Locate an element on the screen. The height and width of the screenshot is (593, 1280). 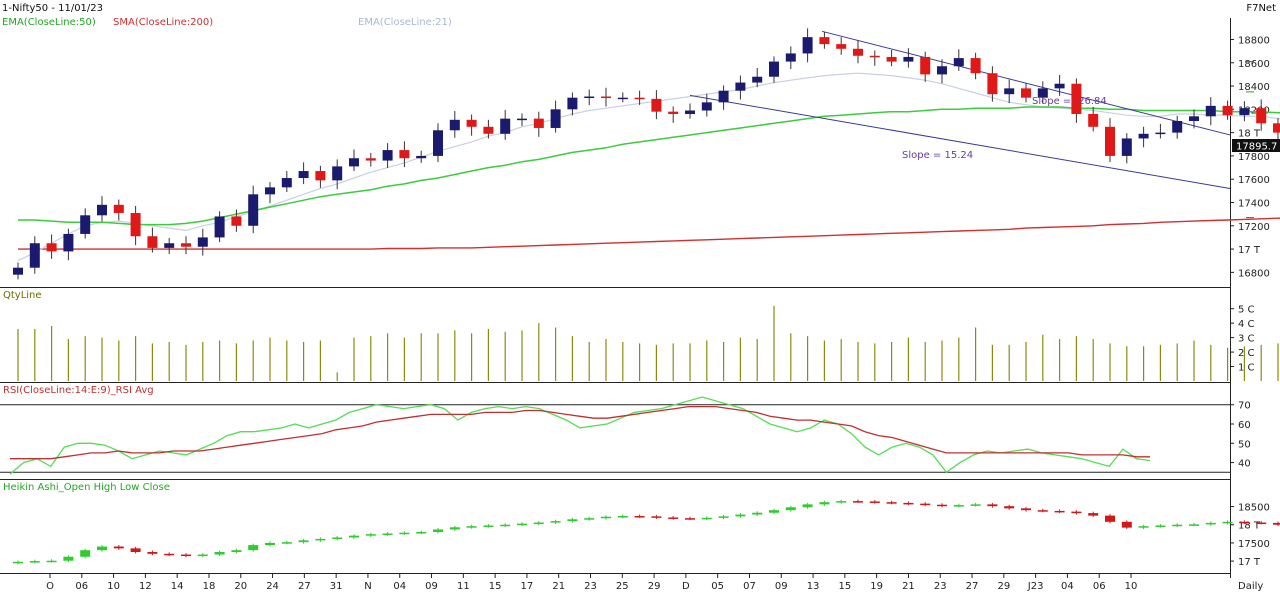
rsi-reference-lines is located at coordinates (615, 438).